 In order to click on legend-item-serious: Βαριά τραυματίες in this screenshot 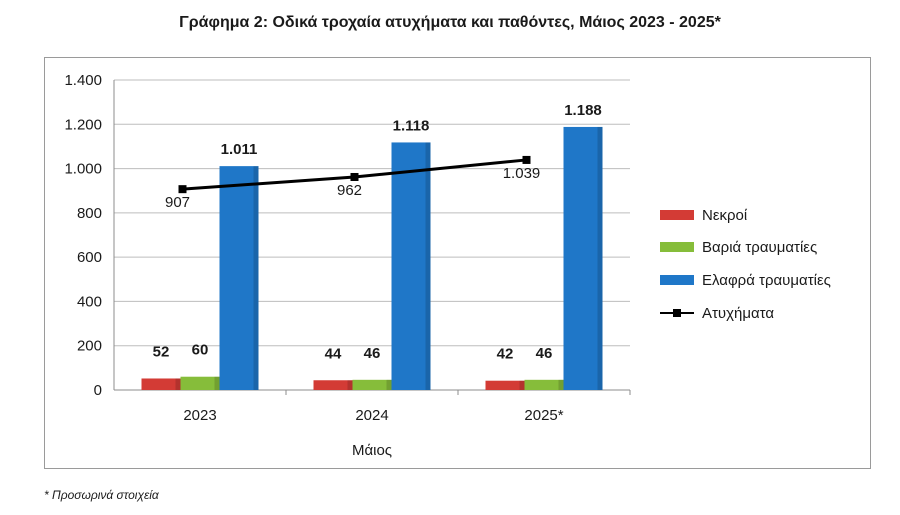, I will do `click(739, 247)`.